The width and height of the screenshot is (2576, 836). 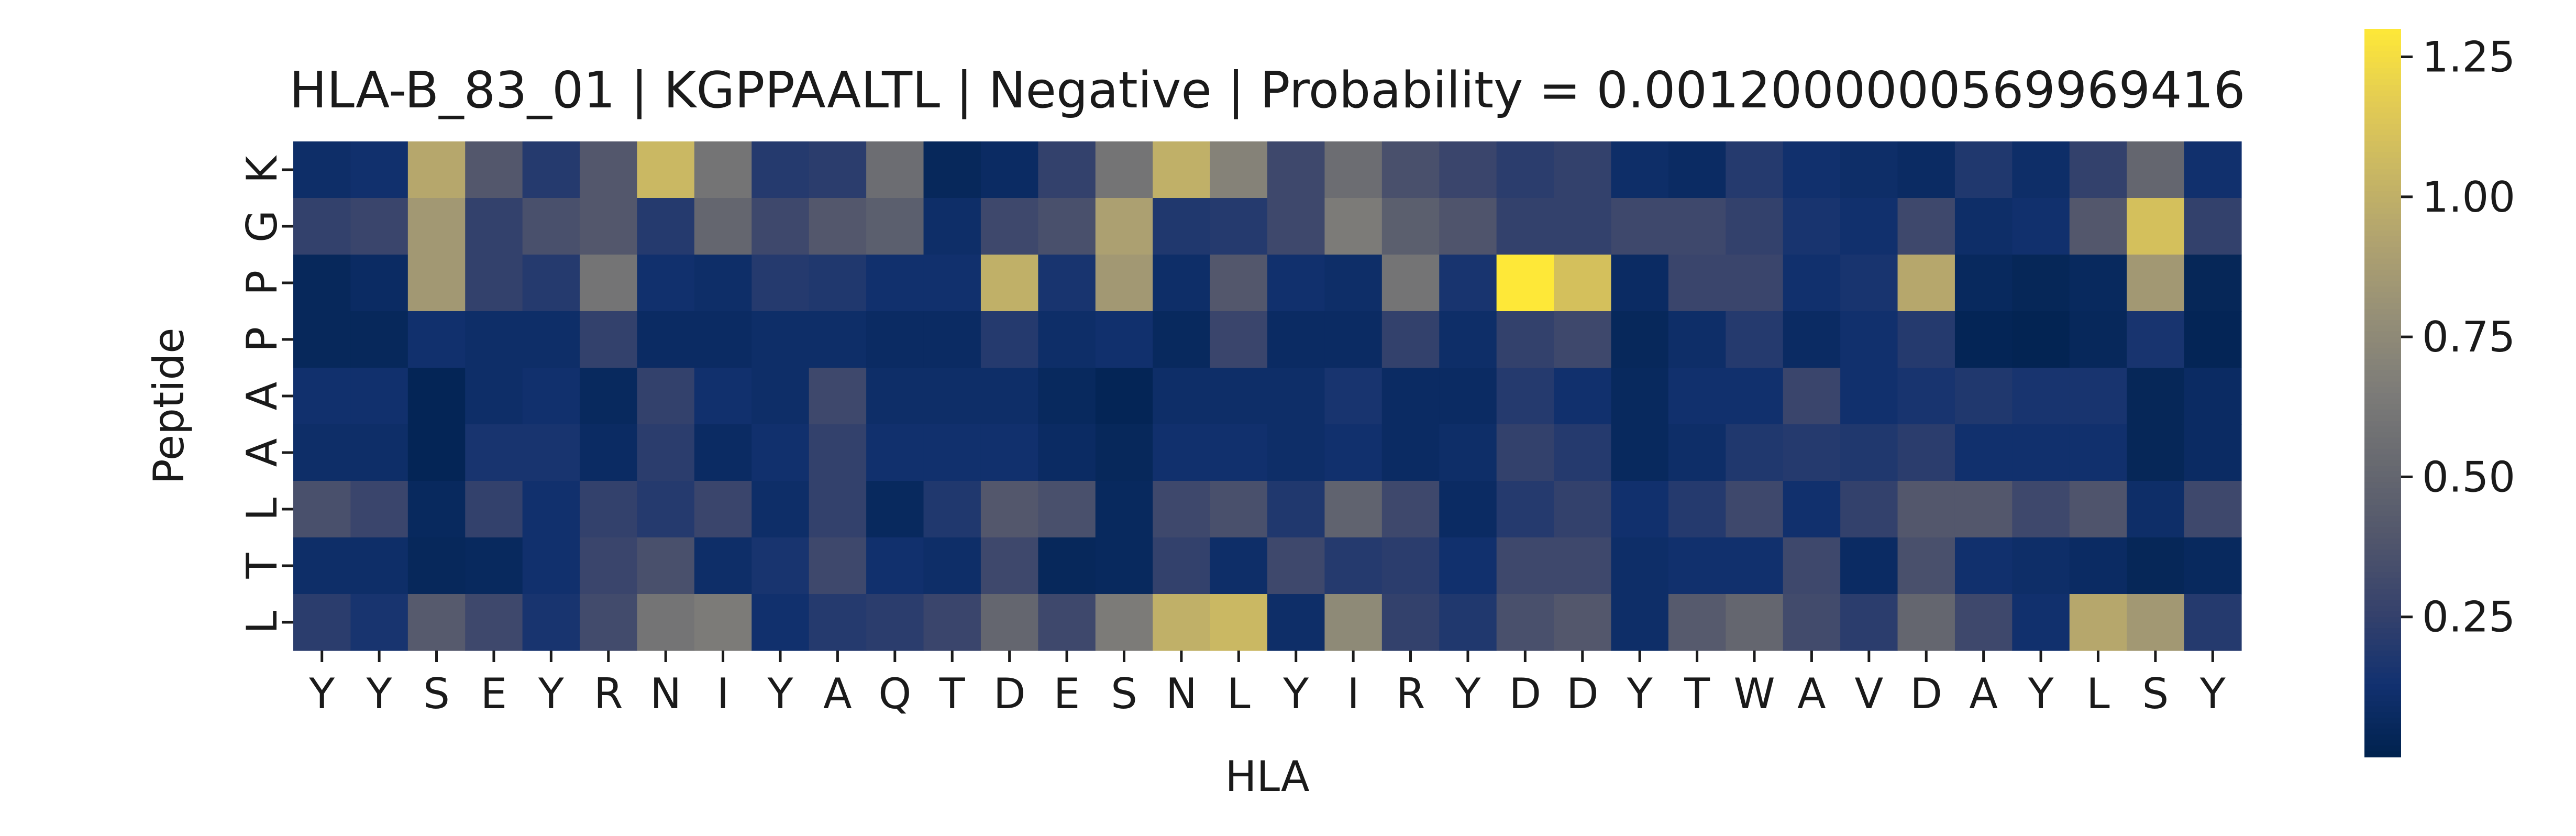 I want to click on y-tick-label: A, so click(x=262, y=452).